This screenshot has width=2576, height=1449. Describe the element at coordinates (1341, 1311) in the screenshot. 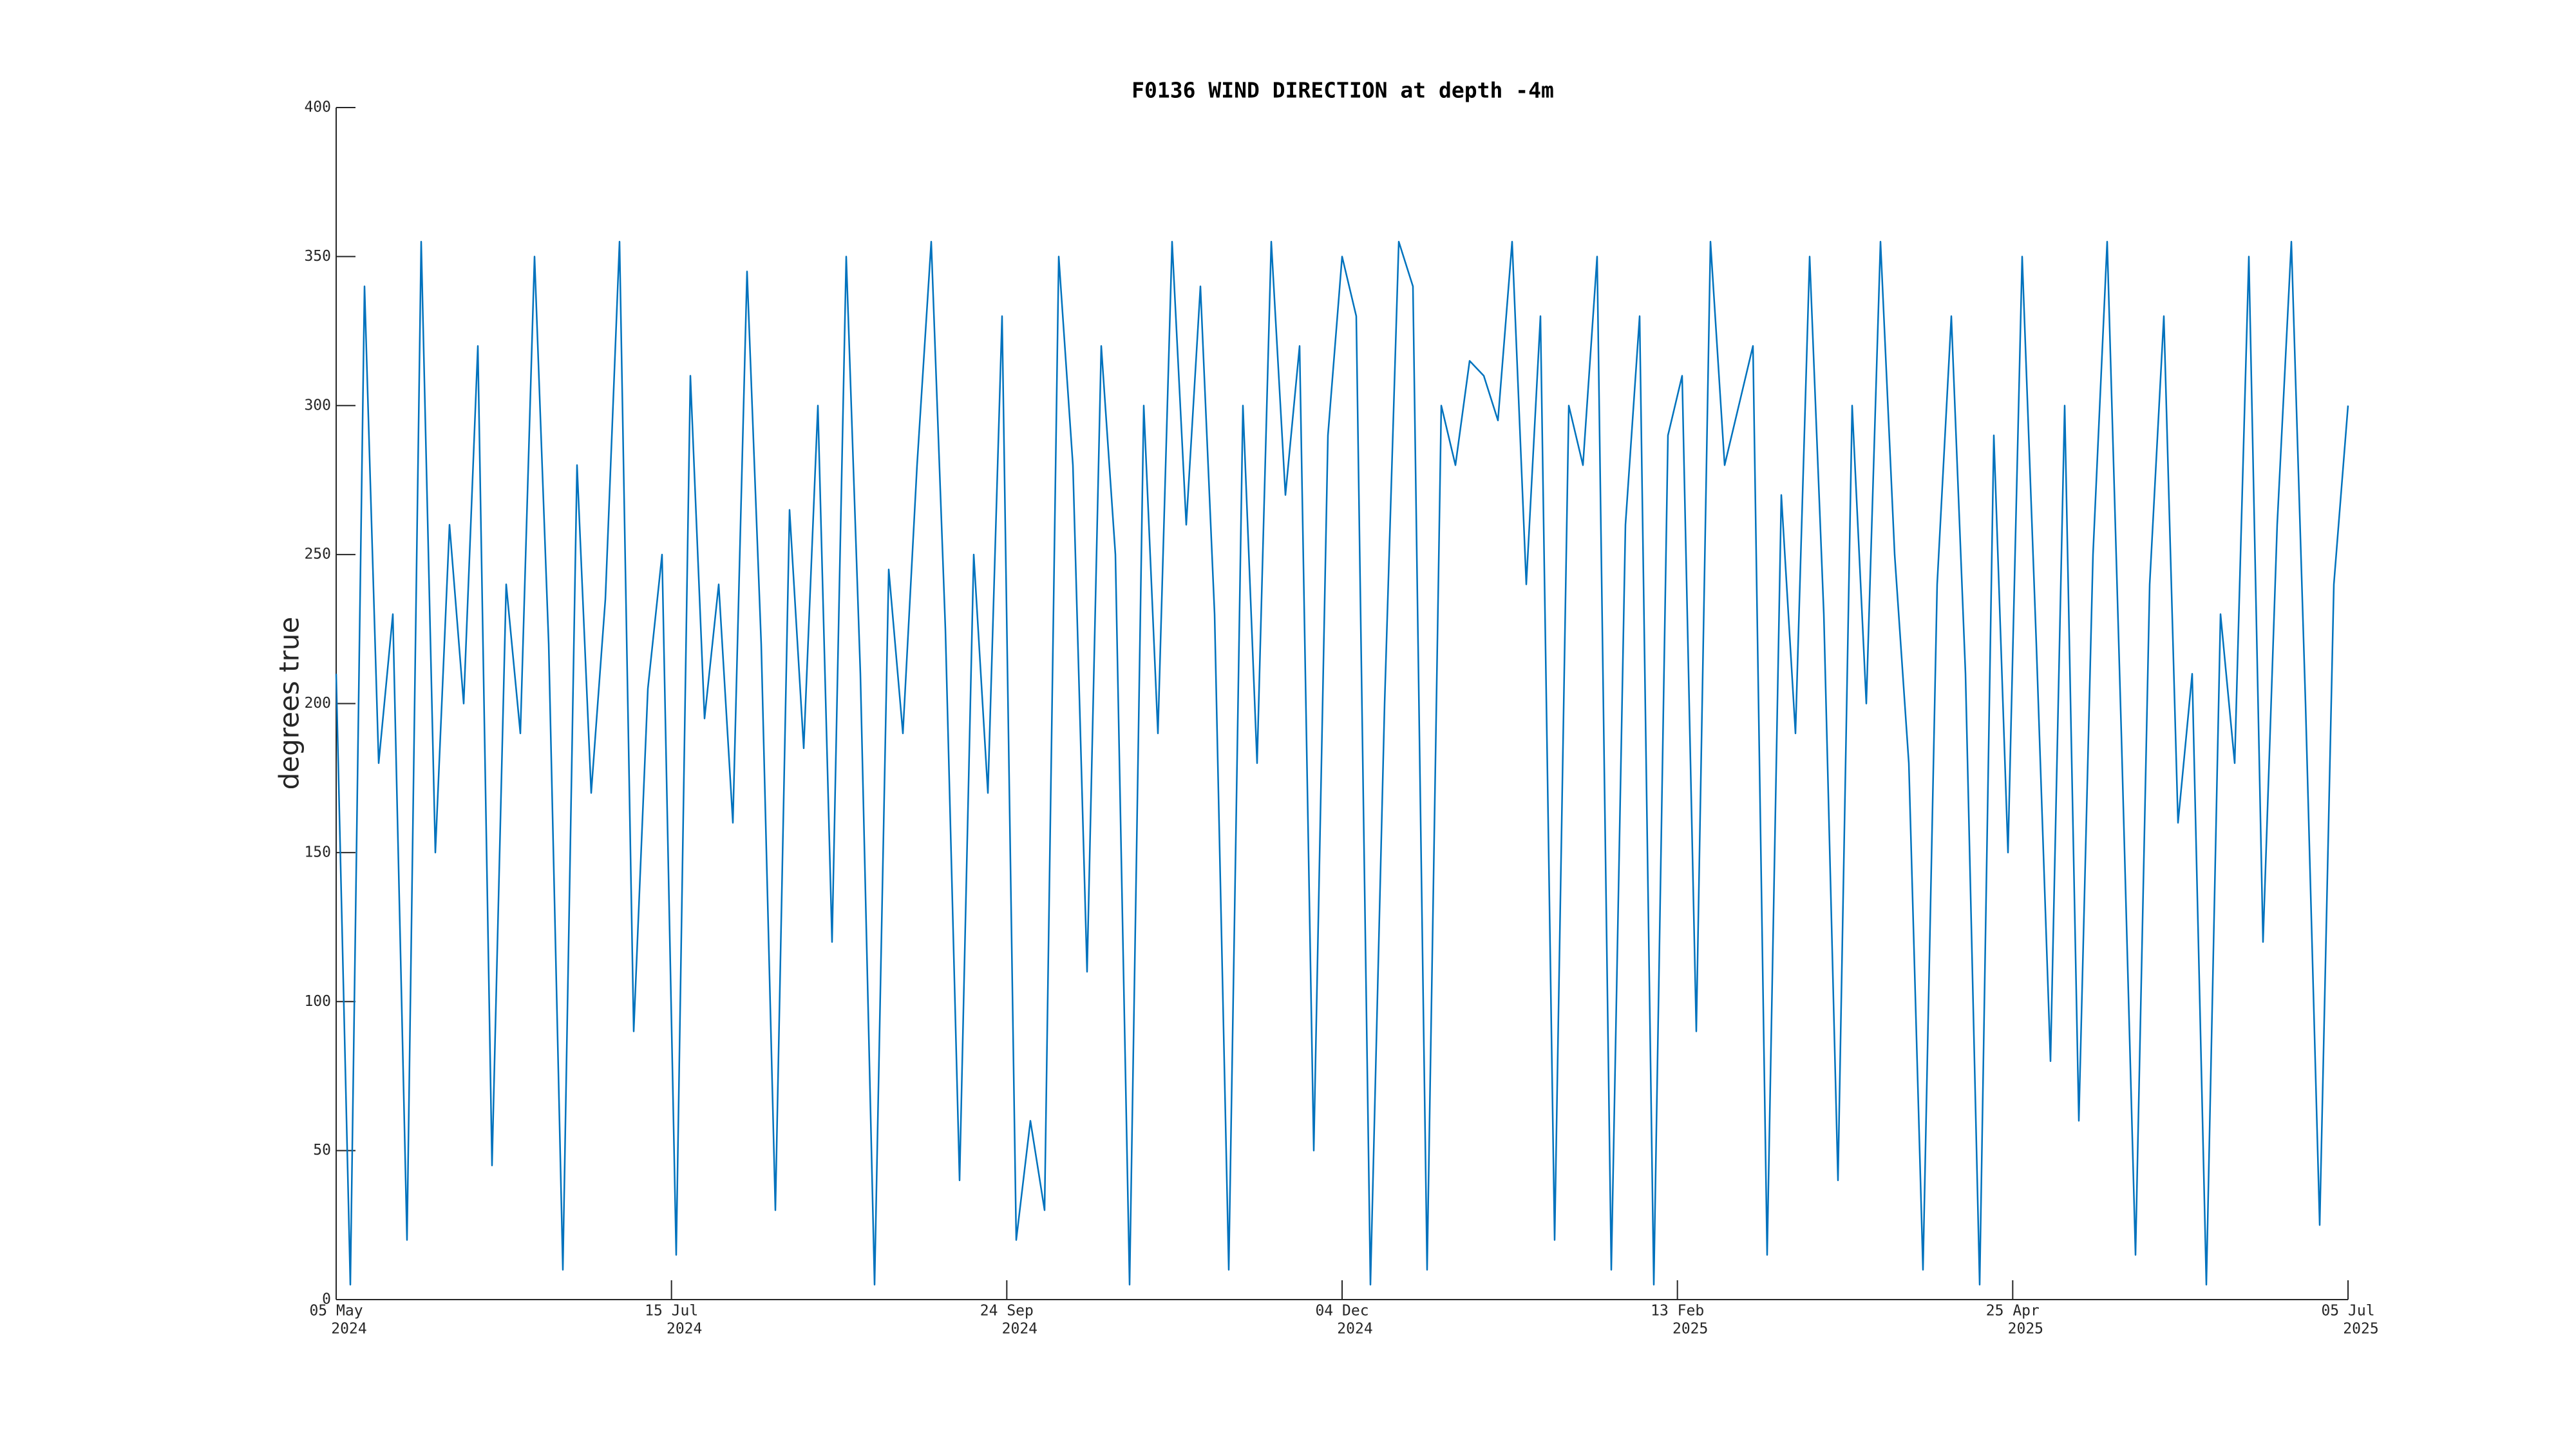

I see `x-tick-label: 04 Dec` at that location.